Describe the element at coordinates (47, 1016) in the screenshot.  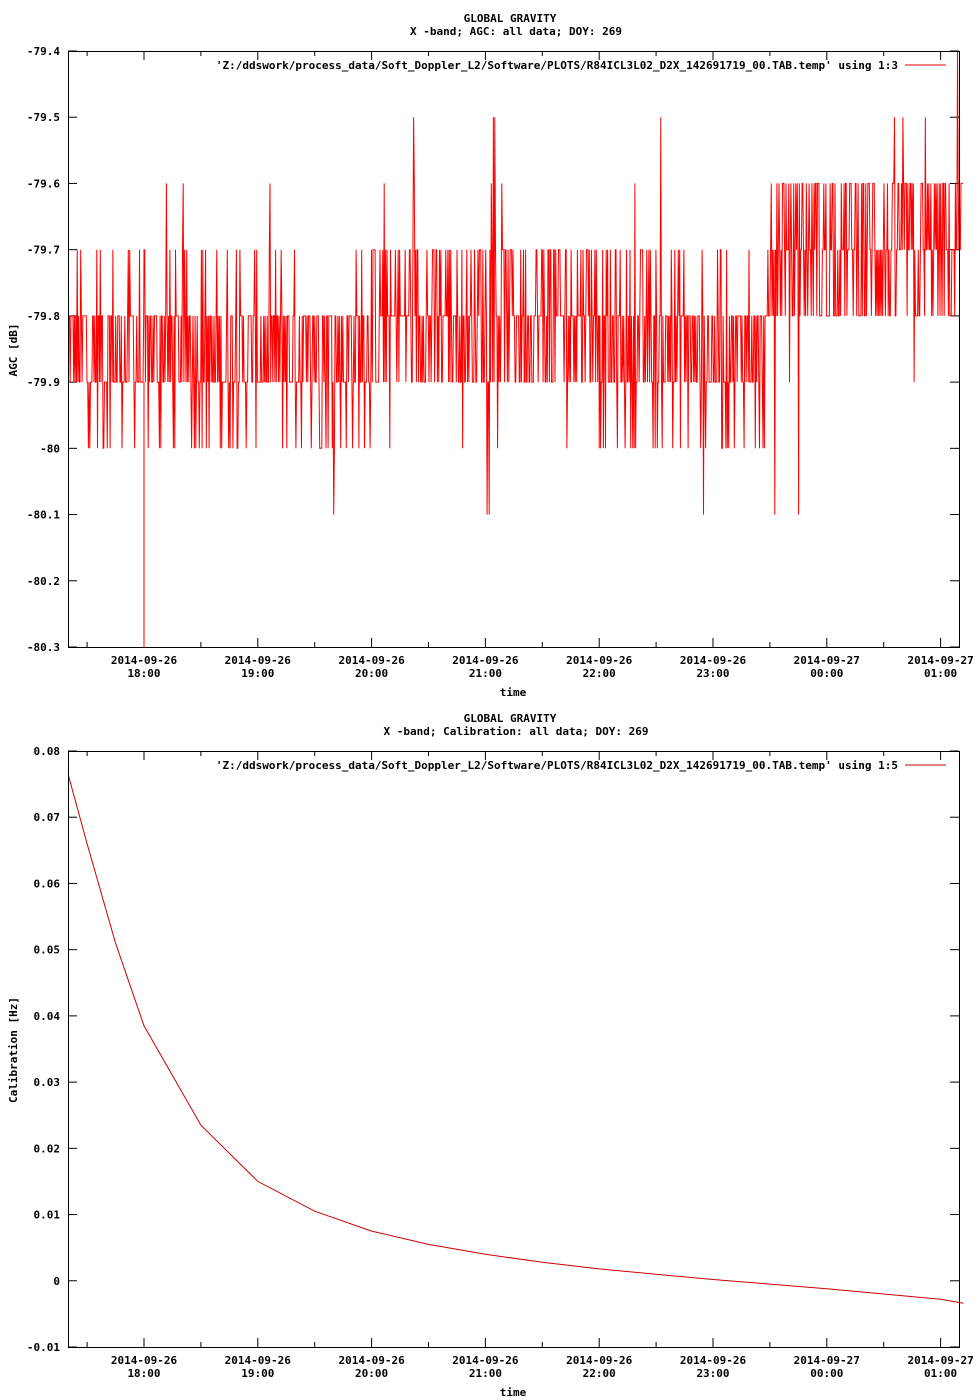
I see `y-tick-label: 0.04` at that location.